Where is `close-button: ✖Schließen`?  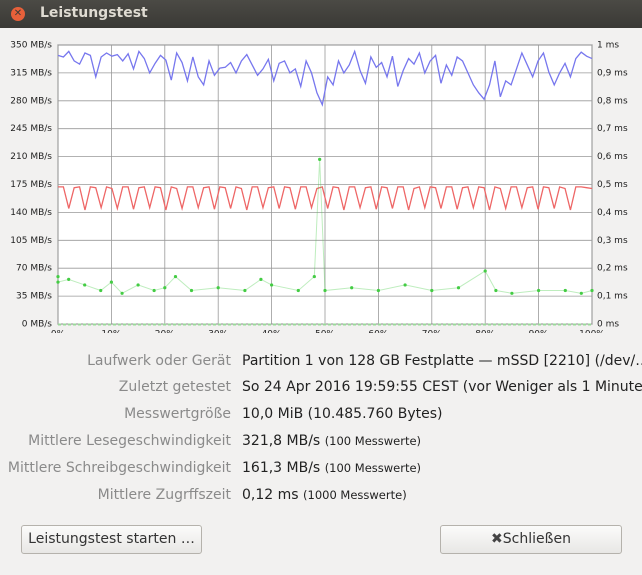
close-button: ✖Schließen is located at coordinates (531, 539).